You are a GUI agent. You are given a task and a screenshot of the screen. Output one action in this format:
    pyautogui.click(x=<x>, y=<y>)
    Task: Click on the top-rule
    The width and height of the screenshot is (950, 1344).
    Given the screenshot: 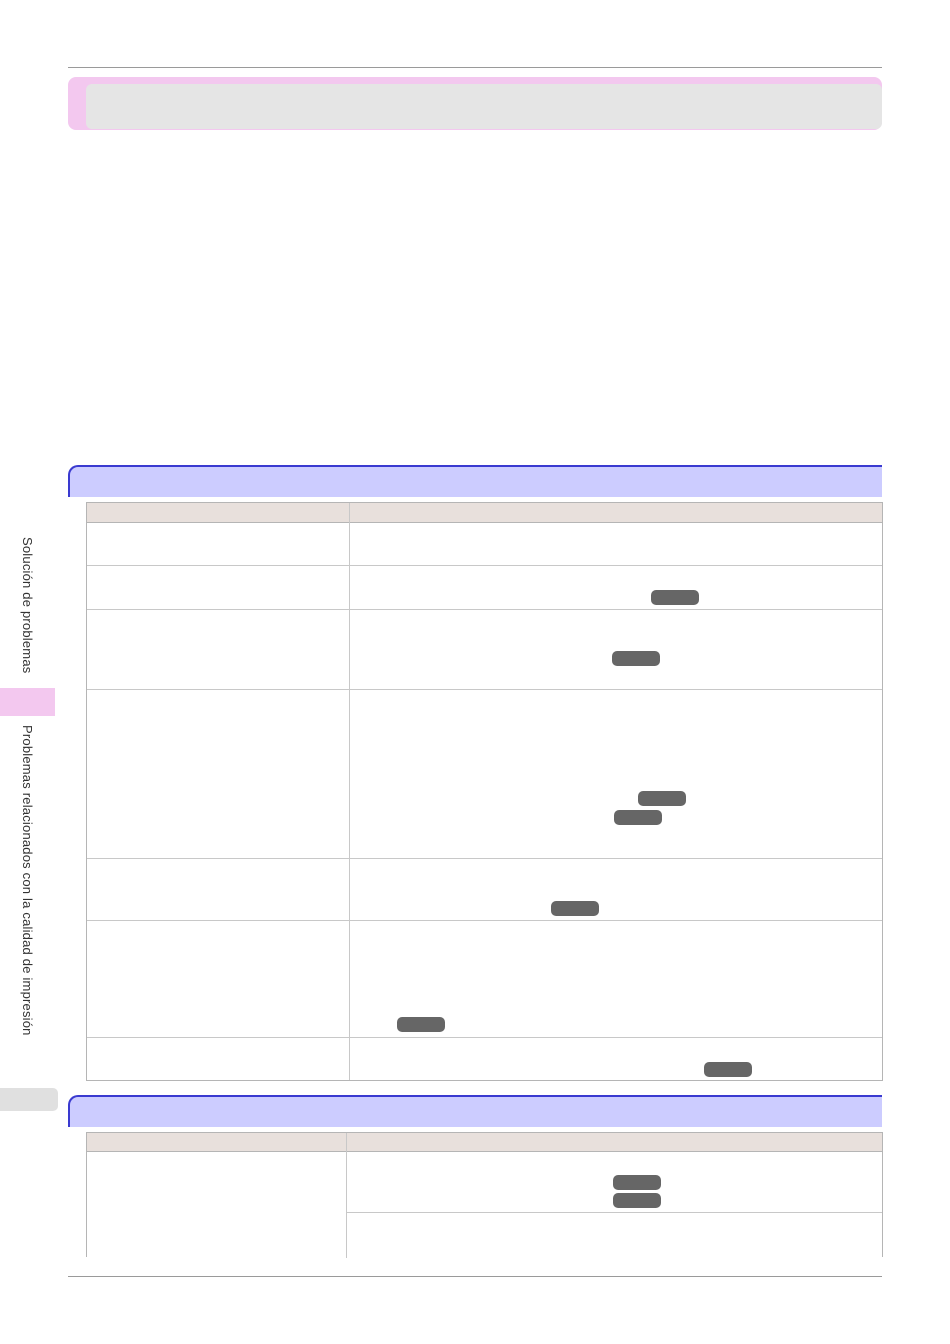 What is the action you would take?
    pyautogui.click(x=475, y=67)
    